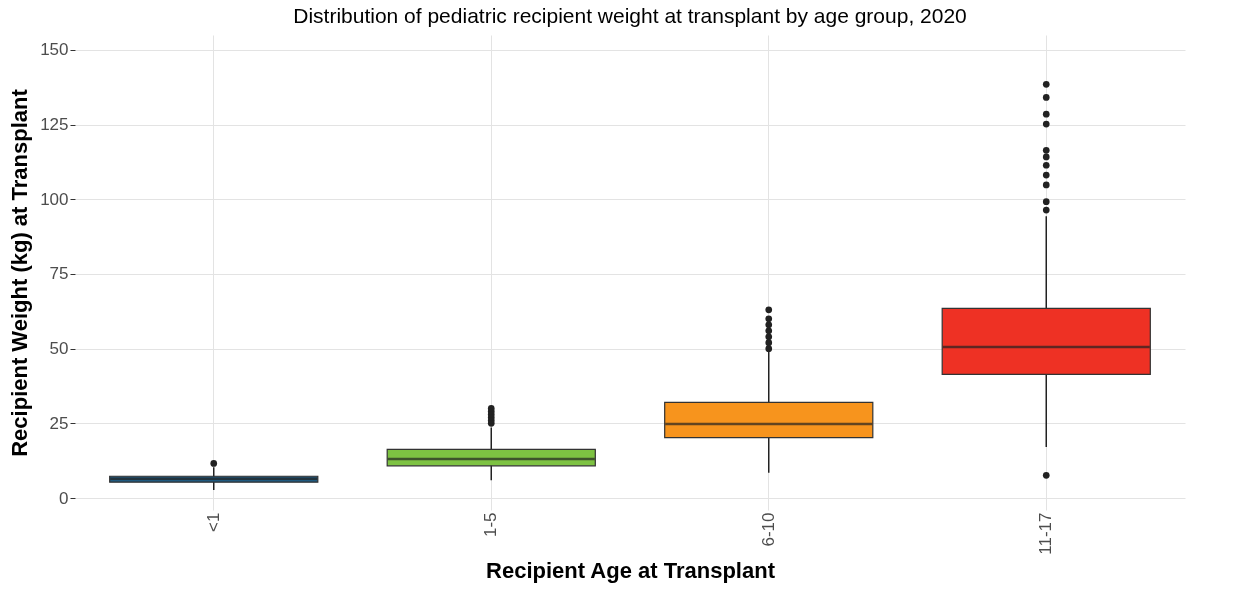 The image size is (1236, 611). Describe the element at coordinates (491, 525) in the screenshot. I see `x-tick-label: 1-5` at that location.